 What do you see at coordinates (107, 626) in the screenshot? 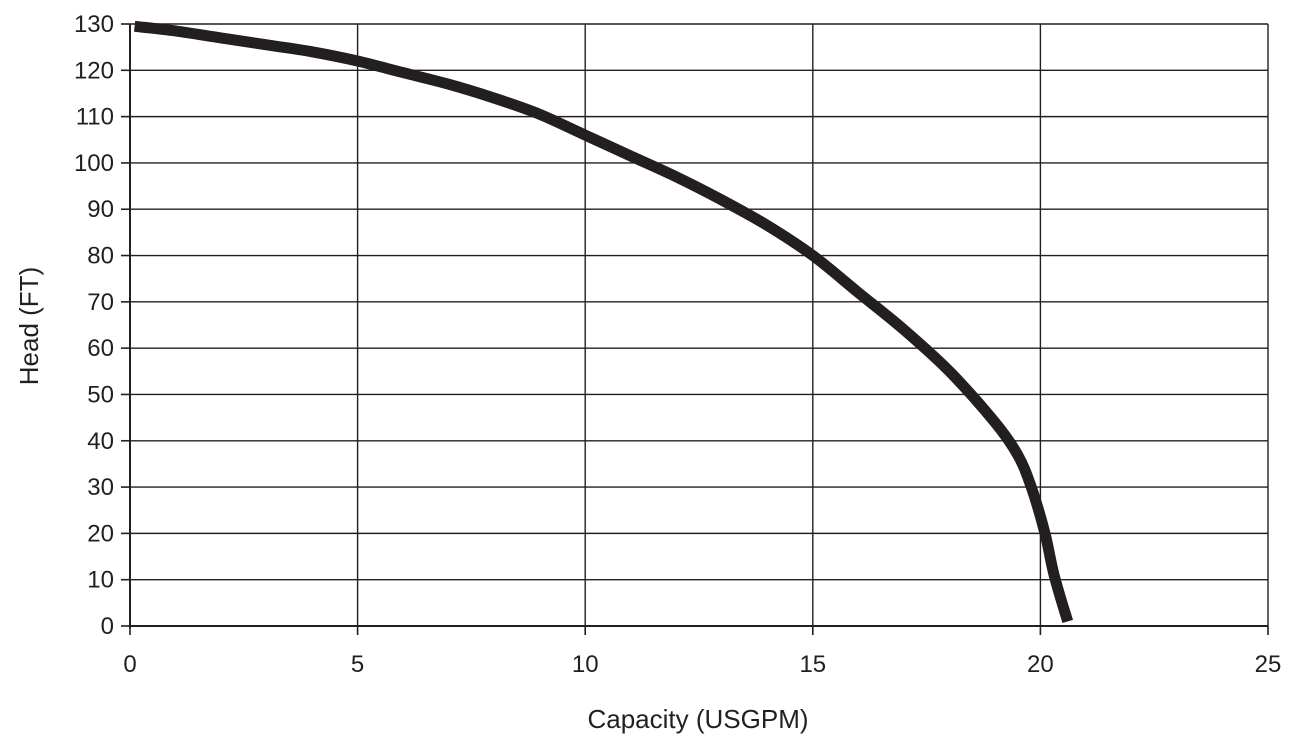
I see `y-tick-label: 0` at bounding box center [107, 626].